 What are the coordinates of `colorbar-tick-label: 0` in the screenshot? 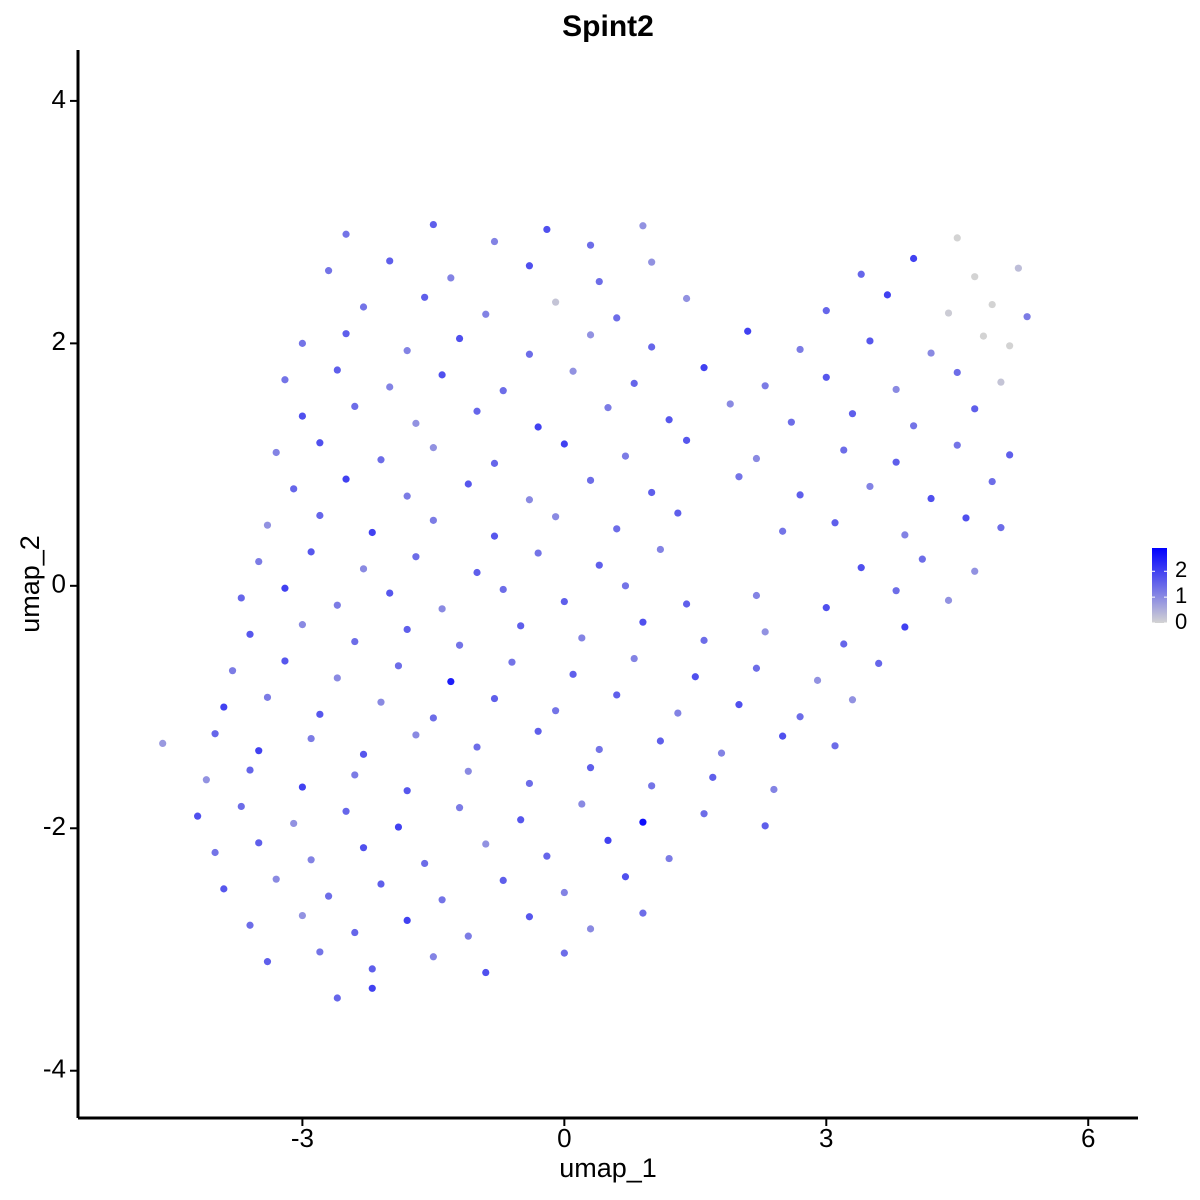 It's located at (1181, 621).